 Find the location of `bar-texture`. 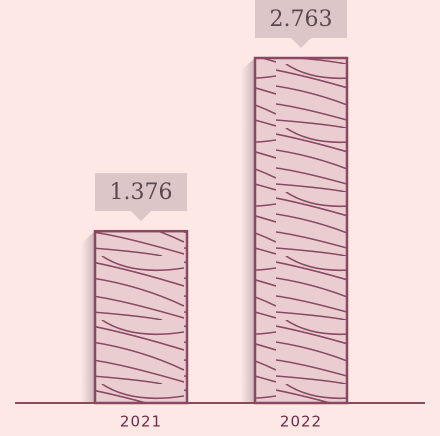

bar-texture is located at coordinates (141, 317).